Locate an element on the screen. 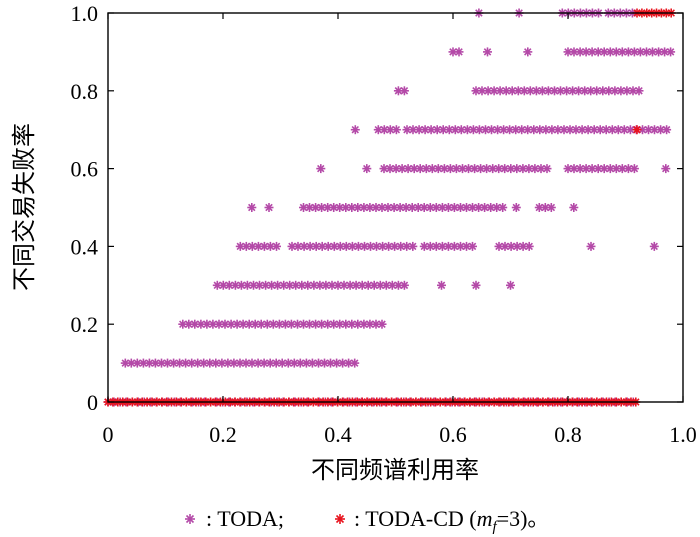 This screenshot has width=700, height=537. x-tick-label: 0.2 is located at coordinates (223, 434).